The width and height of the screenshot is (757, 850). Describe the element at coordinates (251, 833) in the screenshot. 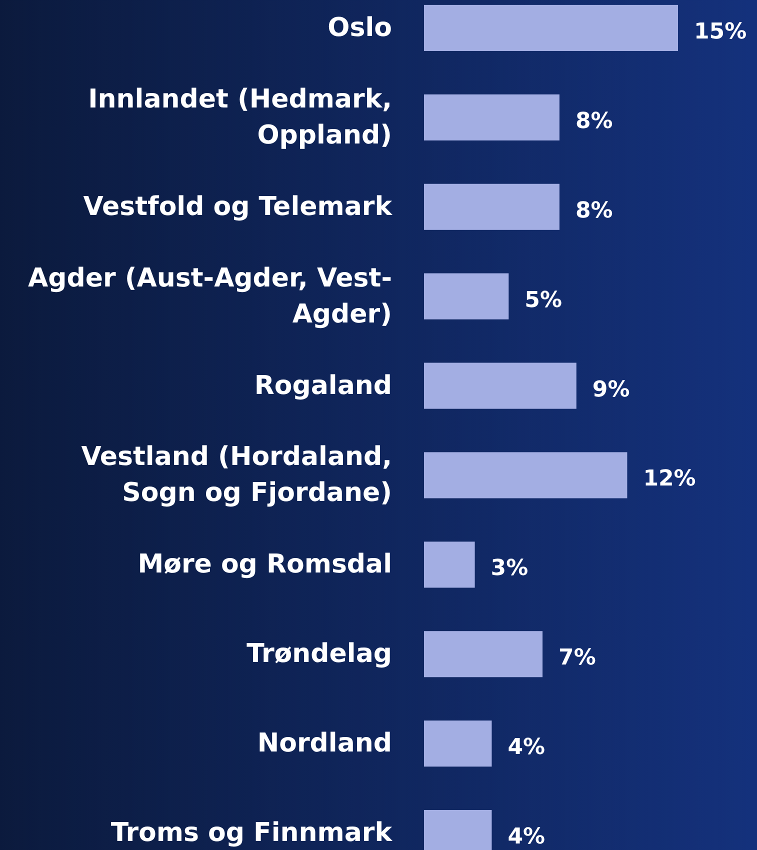

I see `y-tick-label: Troms og Finnmark` at that location.